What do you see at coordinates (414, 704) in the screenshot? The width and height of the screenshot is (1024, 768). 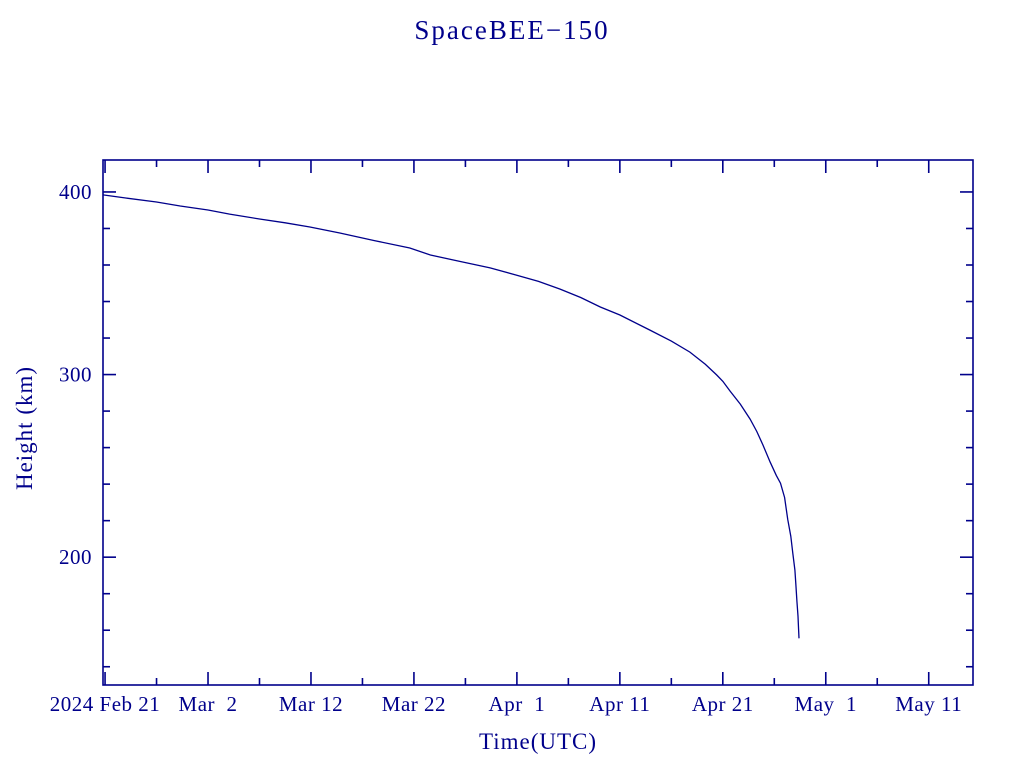 I see `x-tick-label: Mar 22` at bounding box center [414, 704].